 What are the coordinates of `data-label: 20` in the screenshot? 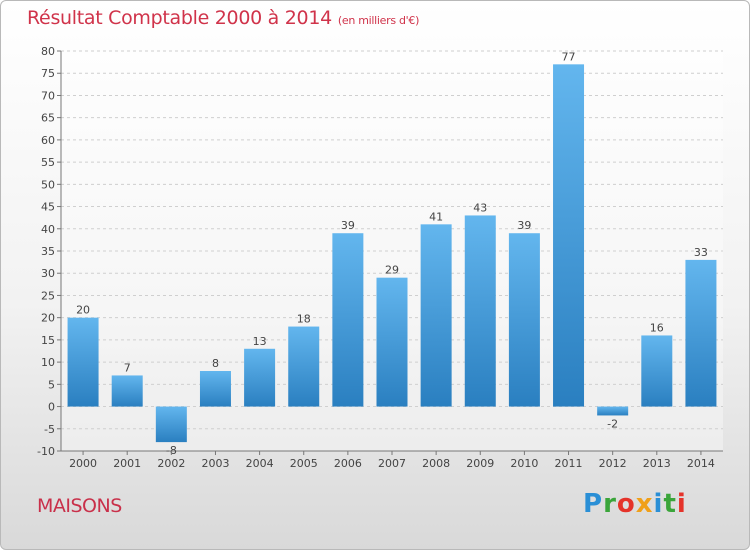 It's located at (83, 310).